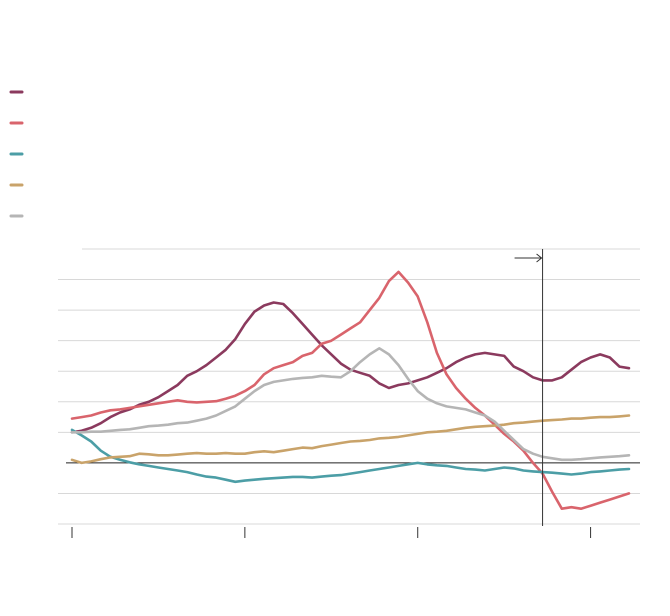  I want to click on x-axis-ticks, so click(331, 532).